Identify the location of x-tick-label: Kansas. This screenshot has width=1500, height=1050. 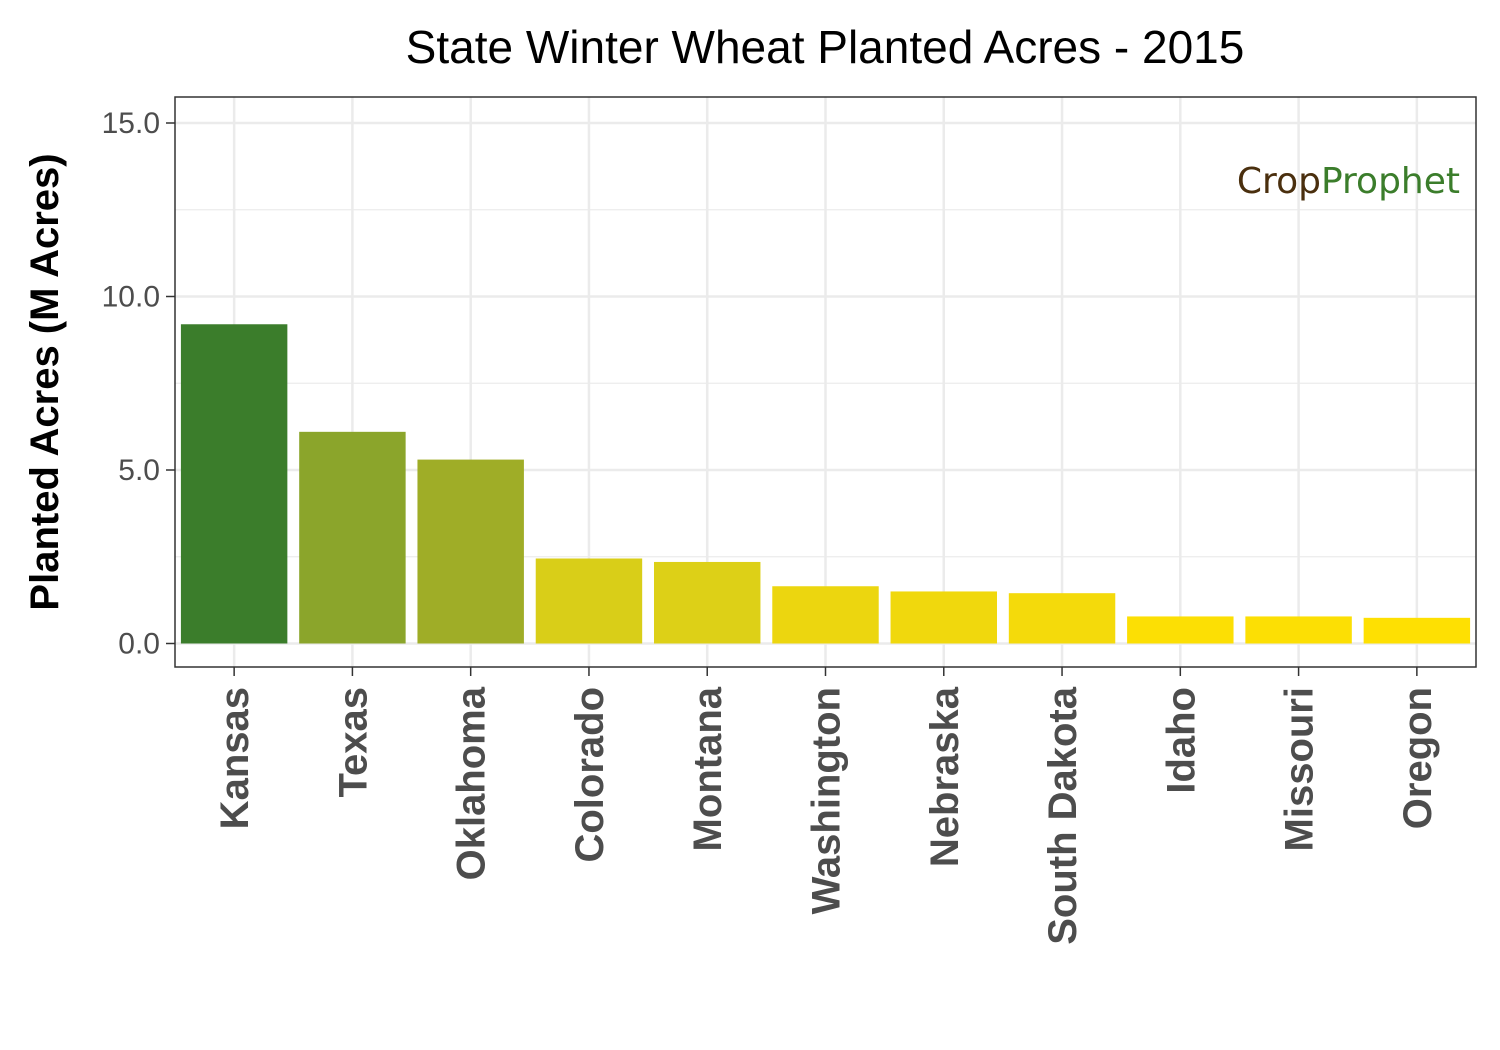
(235, 758).